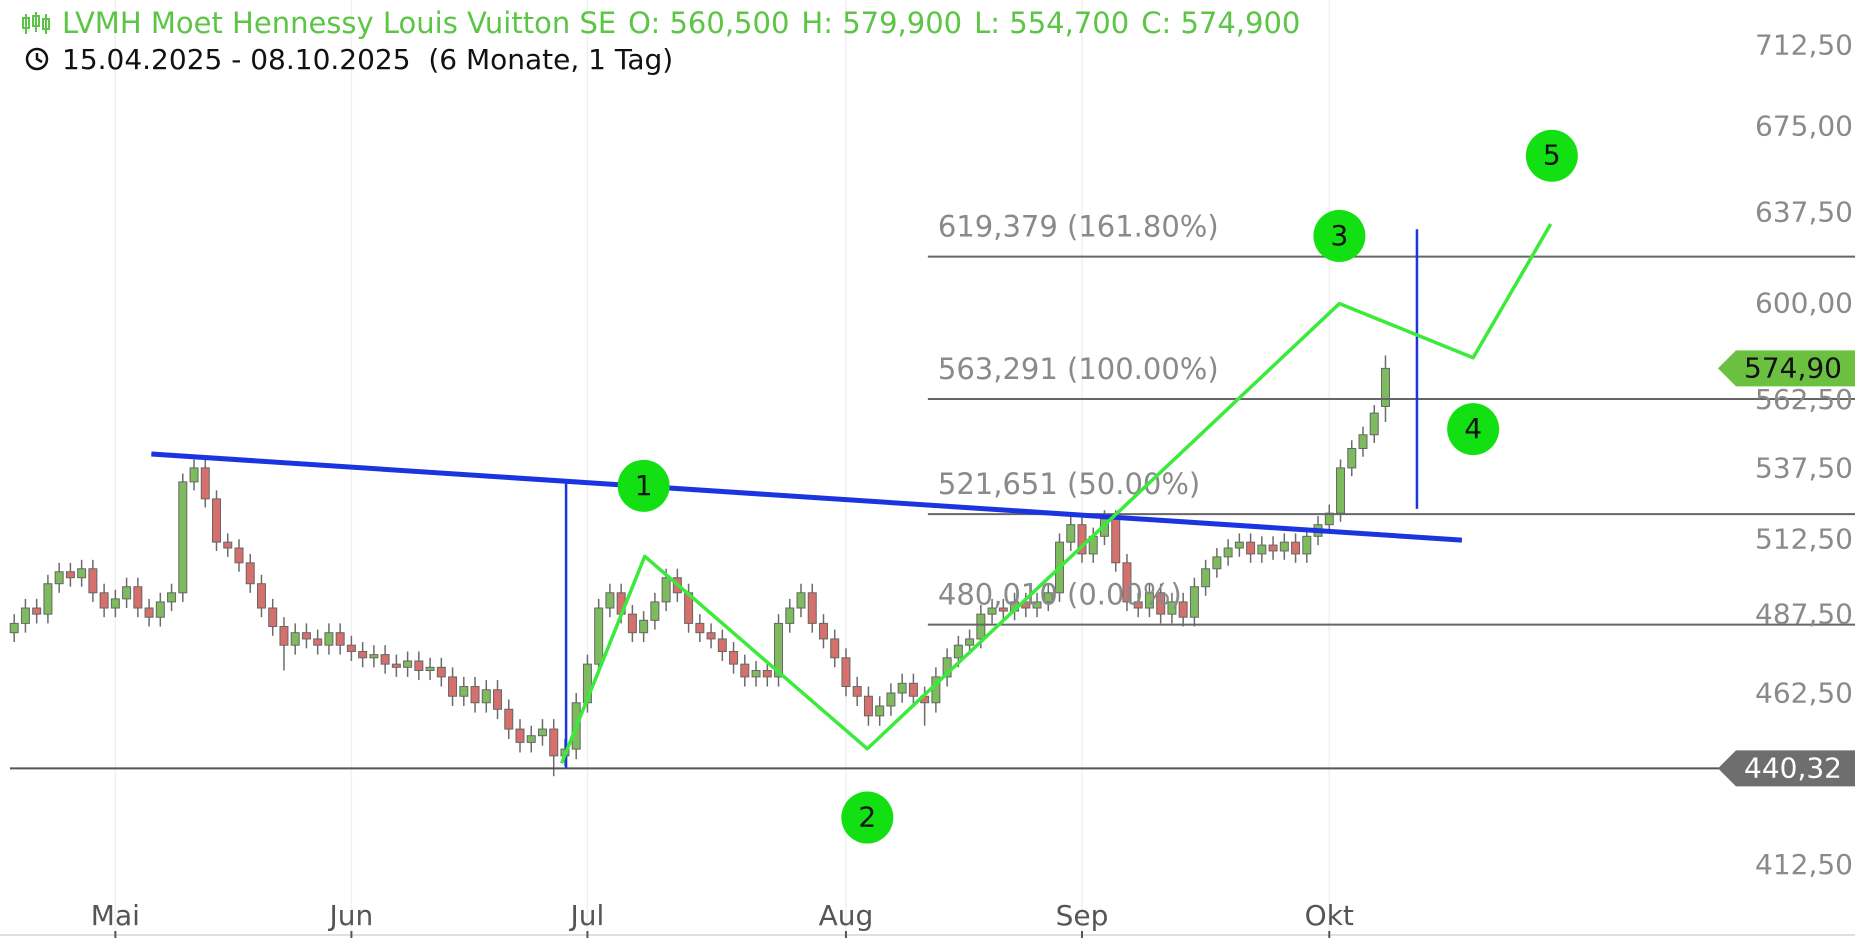  I want to click on ohlc-close: C: 574,900, so click(1220, 23).